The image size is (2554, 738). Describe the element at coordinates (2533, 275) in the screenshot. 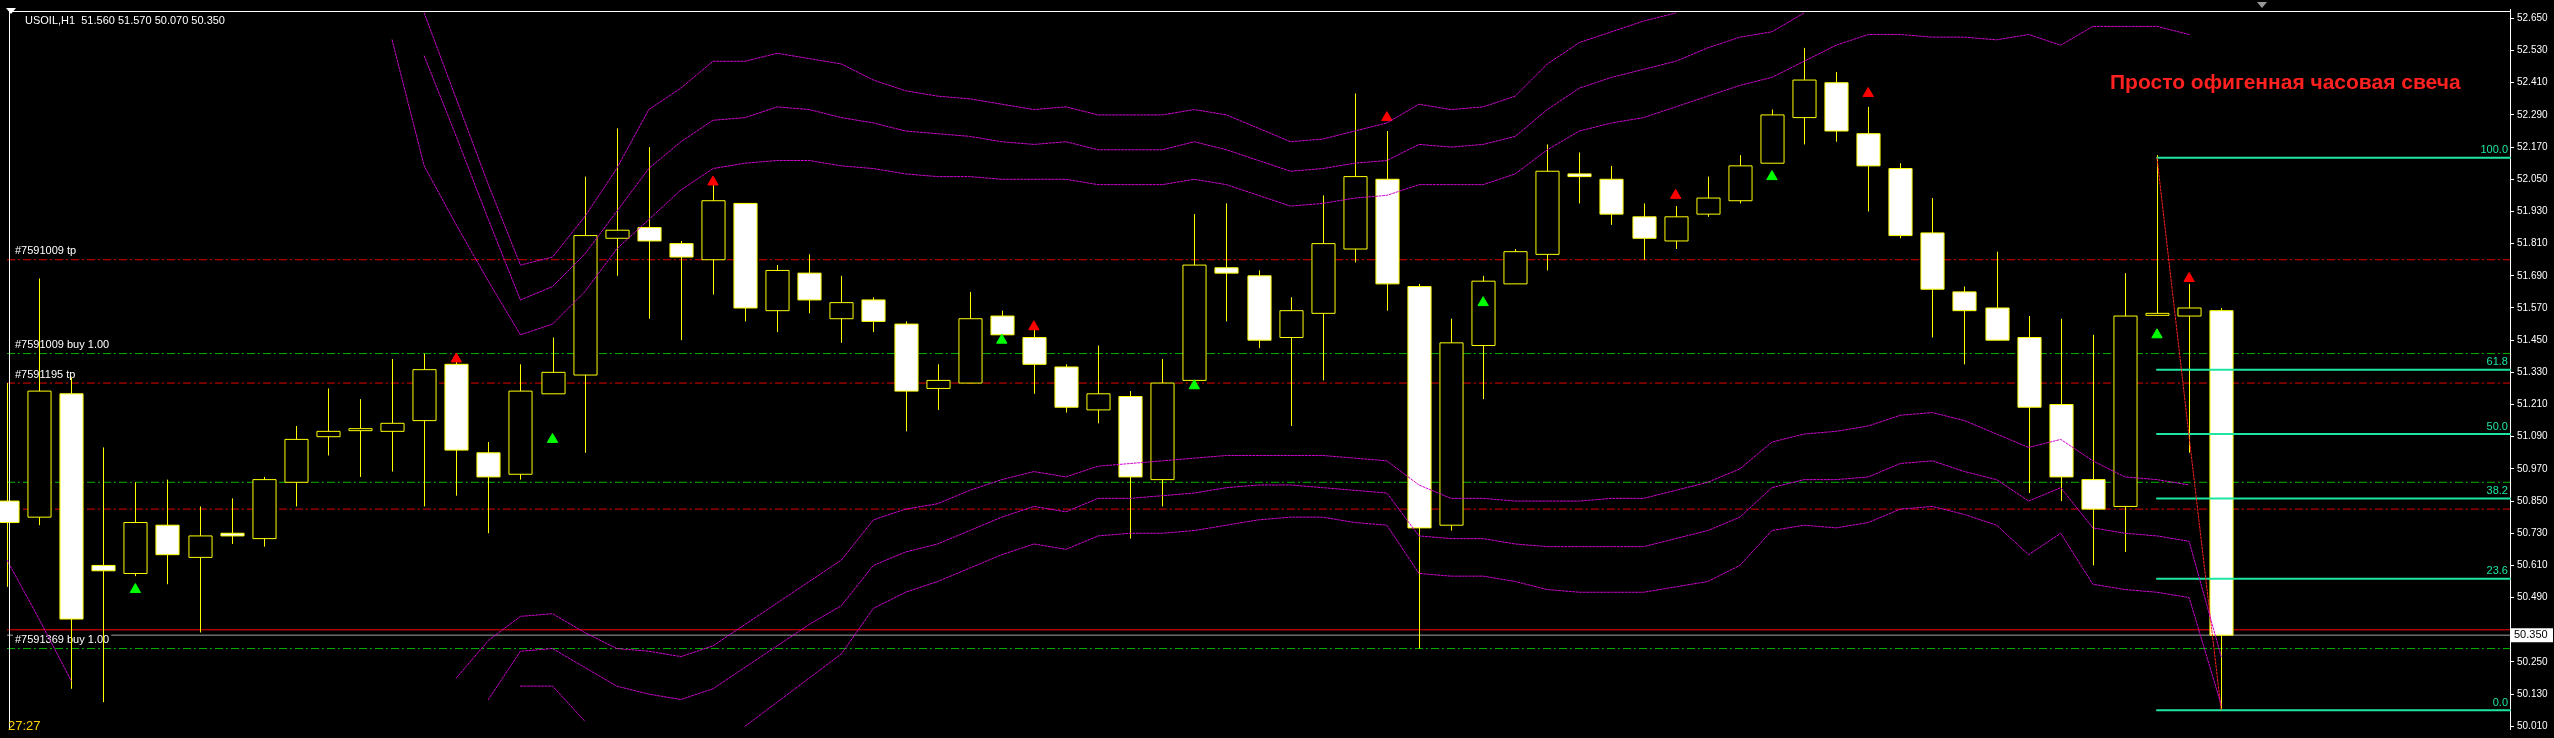

I see `y-tick-label: 51.690` at that location.